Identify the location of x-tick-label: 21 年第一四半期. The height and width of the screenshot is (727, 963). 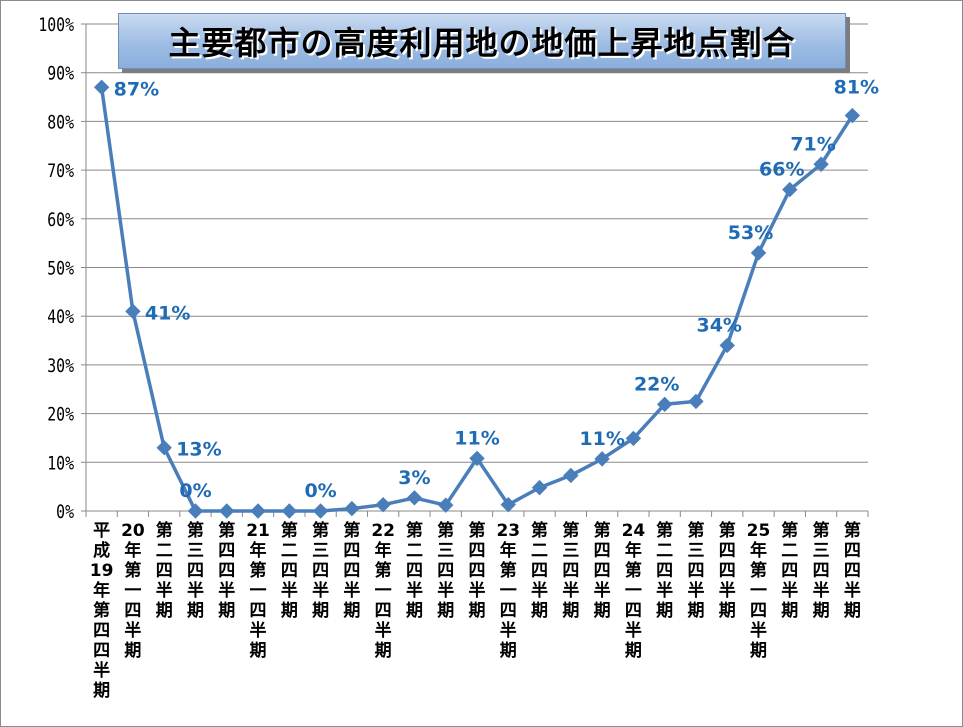
(258, 591).